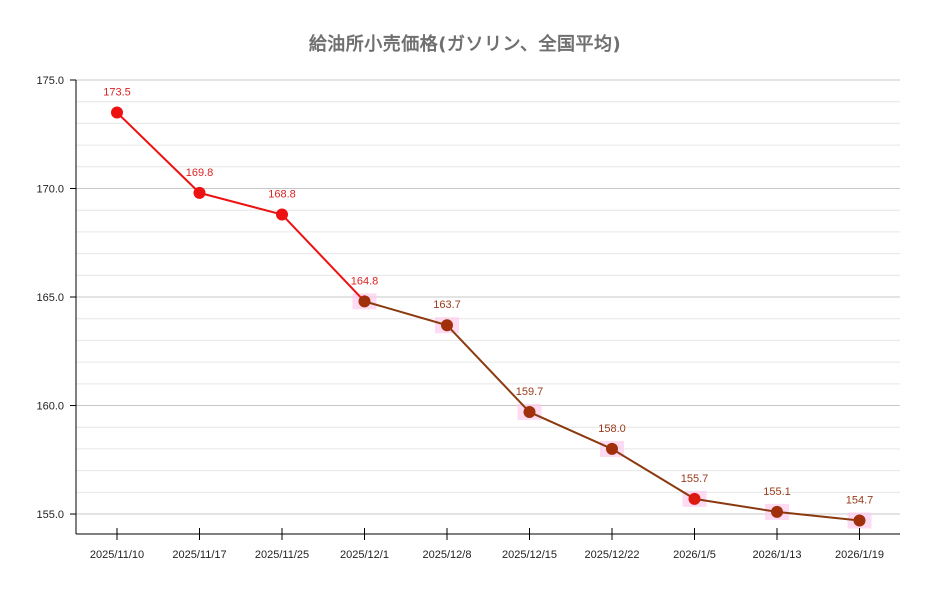 The width and height of the screenshot is (930, 591). What do you see at coordinates (694, 555) in the screenshot?
I see `x-tick-label: 2026/1/5` at bounding box center [694, 555].